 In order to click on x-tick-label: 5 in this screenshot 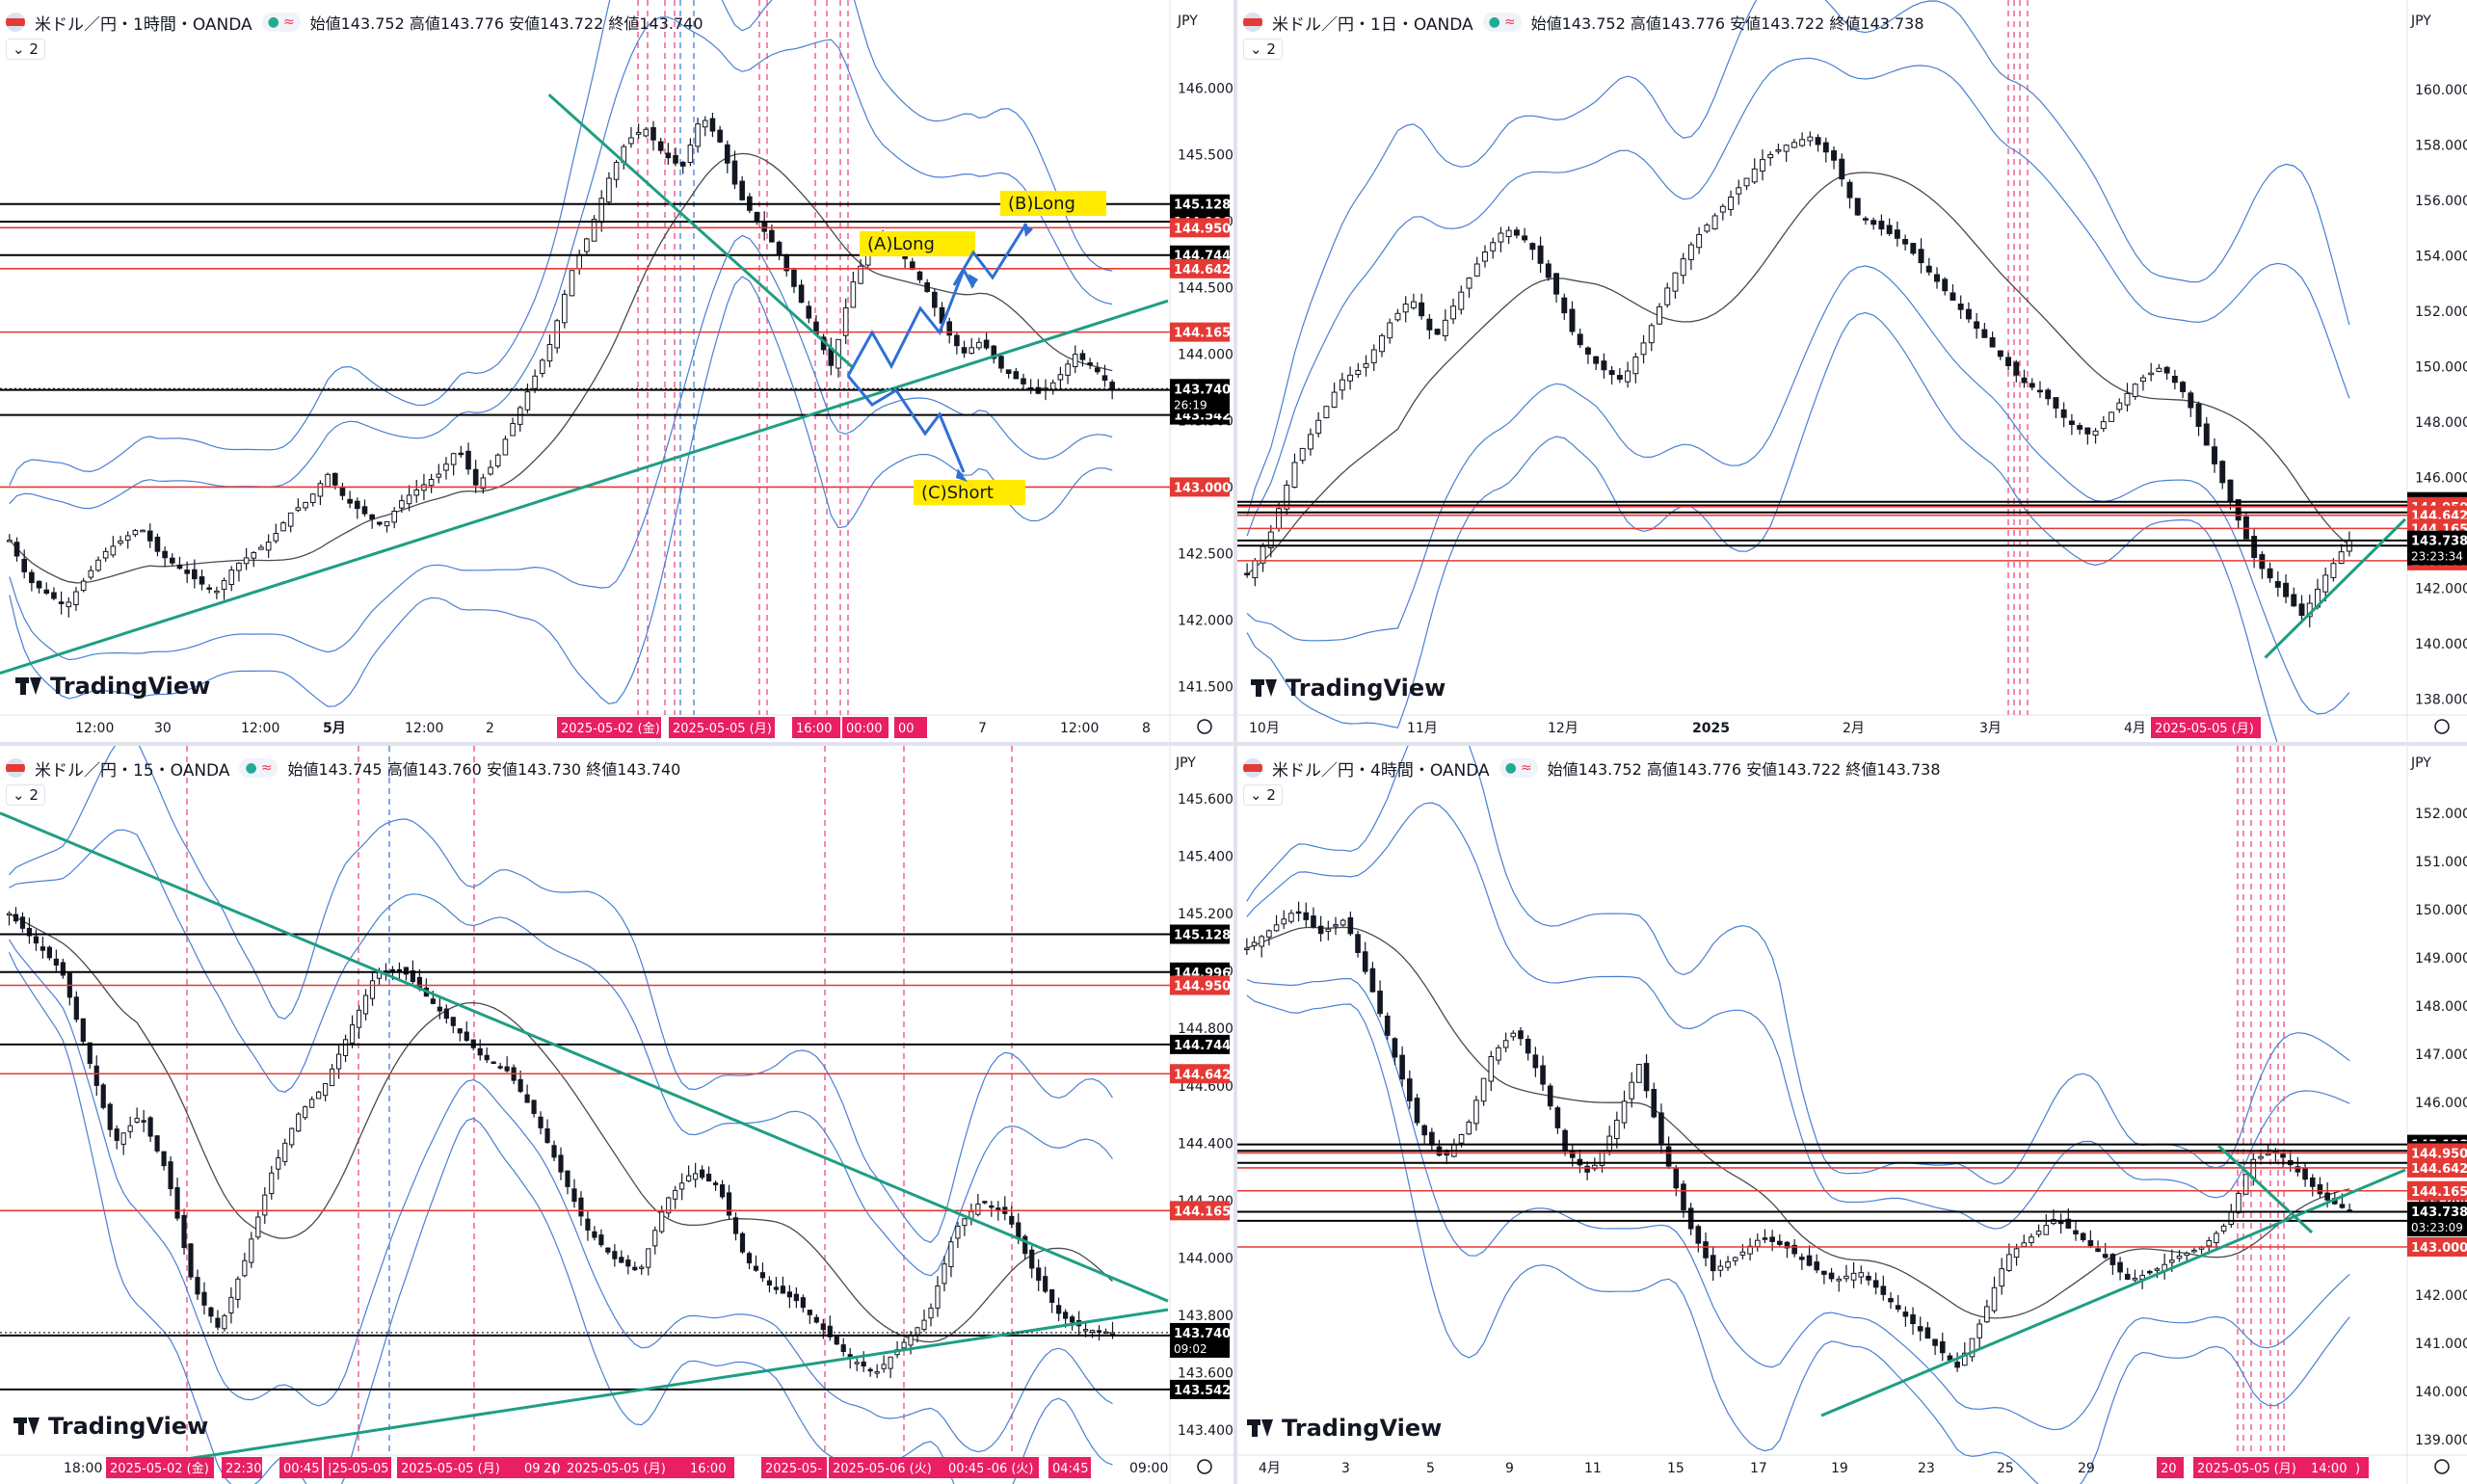, I will do `click(1430, 1468)`.